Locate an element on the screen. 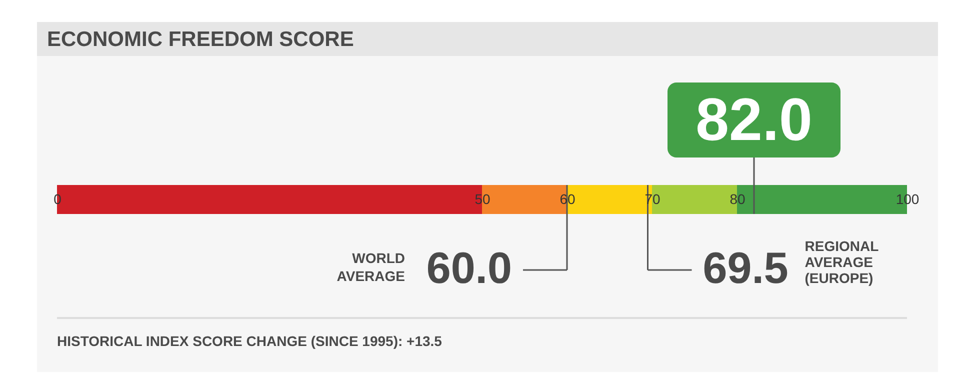 The image size is (965, 388). x-tick-label: 50 is located at coordinates (482, 199).